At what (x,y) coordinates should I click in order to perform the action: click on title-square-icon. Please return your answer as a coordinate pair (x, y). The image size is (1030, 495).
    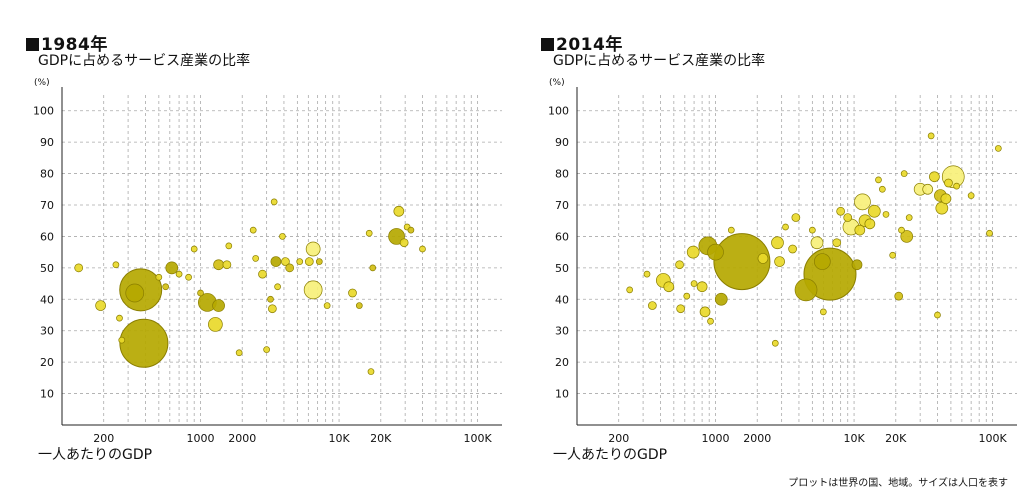
    Looking at the image, I should click on (32, 44).